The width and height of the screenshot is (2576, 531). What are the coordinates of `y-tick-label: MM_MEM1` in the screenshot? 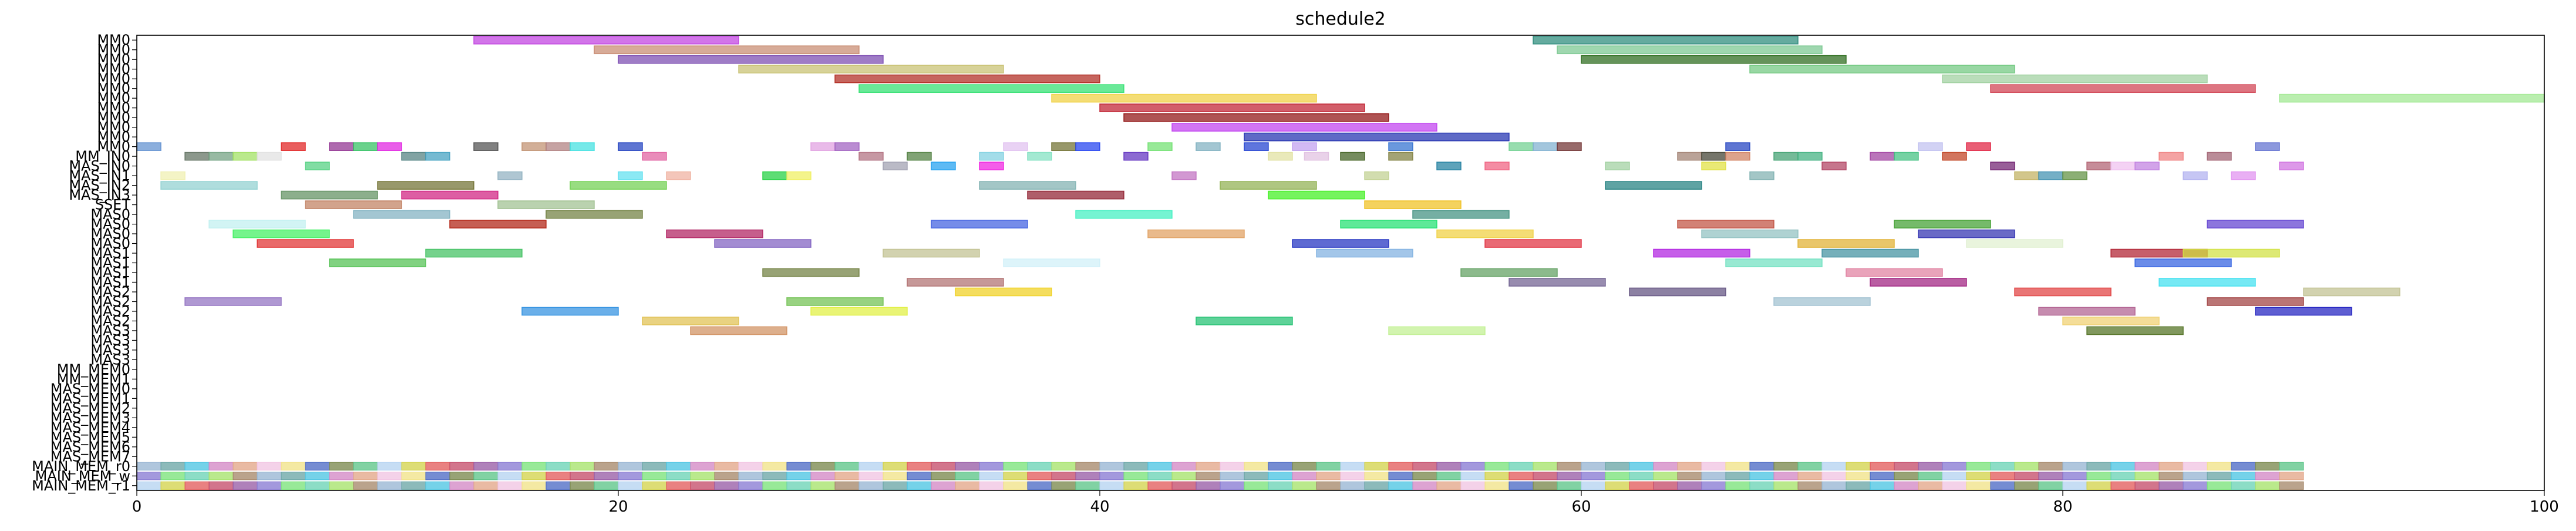 It's located at (93, 379).